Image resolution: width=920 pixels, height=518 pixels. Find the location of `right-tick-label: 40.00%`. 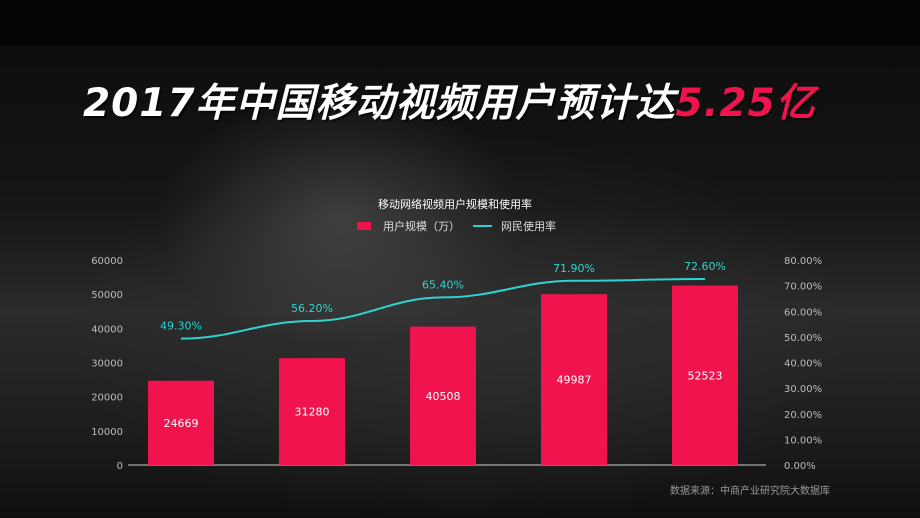

right-tick-label: 40.00% is located at coordinates (803, 364).